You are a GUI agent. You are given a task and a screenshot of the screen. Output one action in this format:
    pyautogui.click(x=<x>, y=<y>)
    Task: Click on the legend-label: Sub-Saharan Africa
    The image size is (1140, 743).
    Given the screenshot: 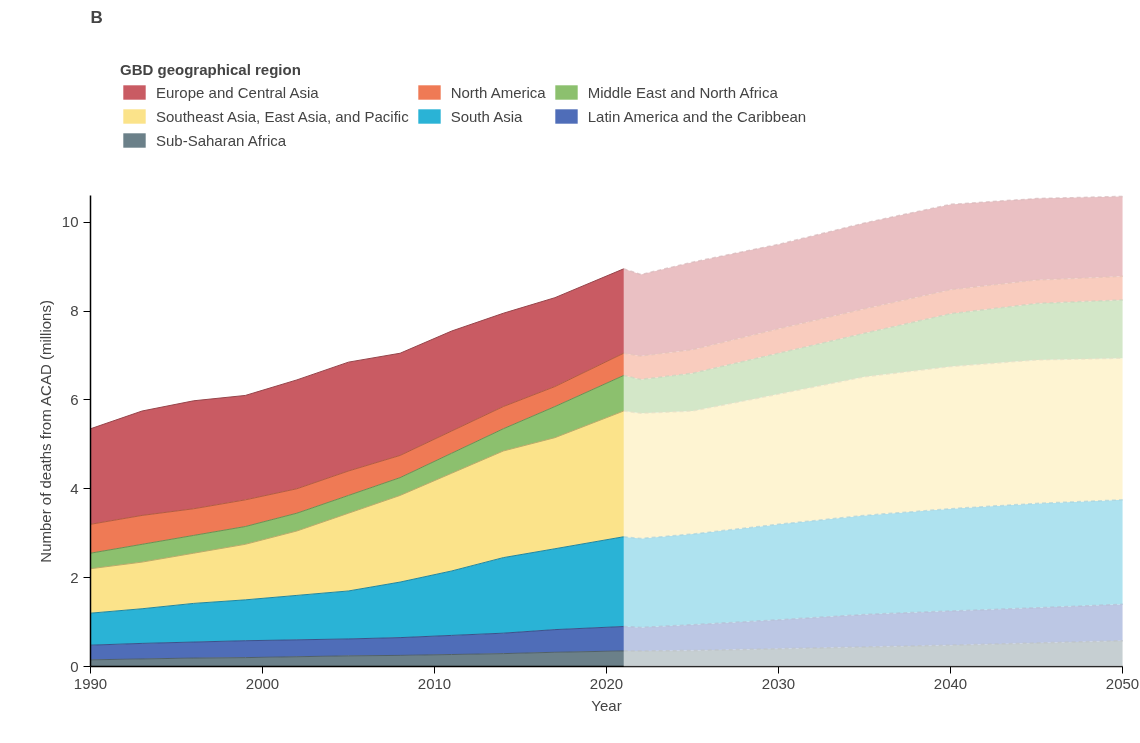 What is the action you would take?
    pyautogui.click(x=221, y=140)
    